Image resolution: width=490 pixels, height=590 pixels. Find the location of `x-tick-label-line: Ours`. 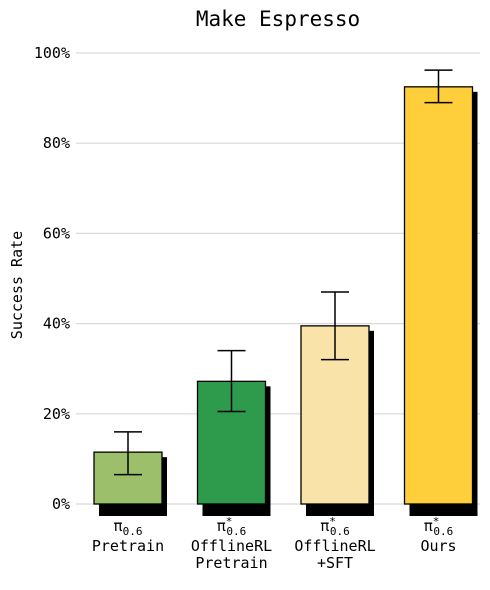

x-tick-label-line: Ours is located at coordinates (438, 546).